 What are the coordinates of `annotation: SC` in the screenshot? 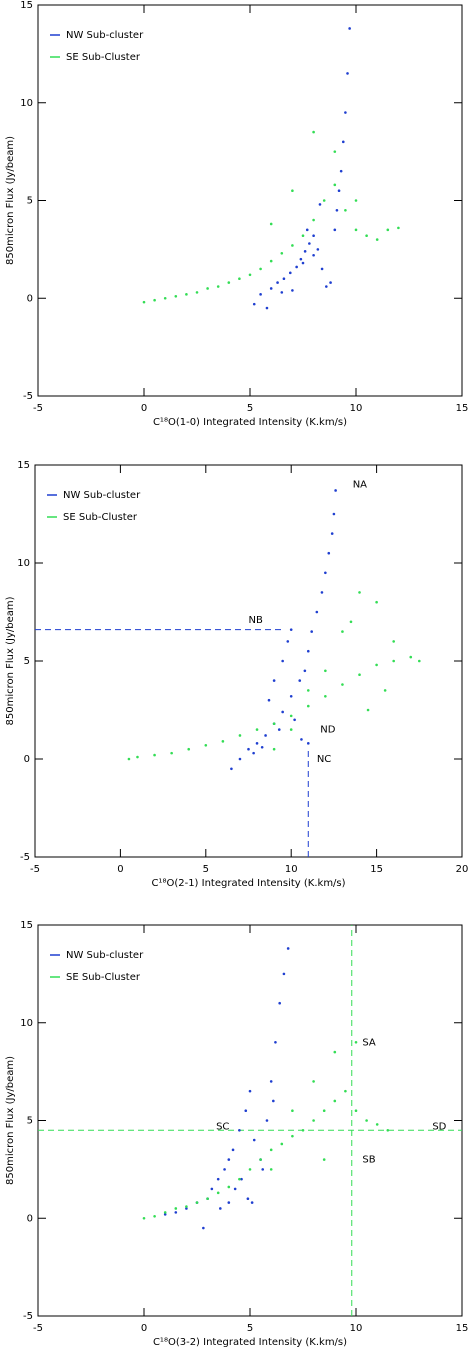 It's located at (222, 1126).